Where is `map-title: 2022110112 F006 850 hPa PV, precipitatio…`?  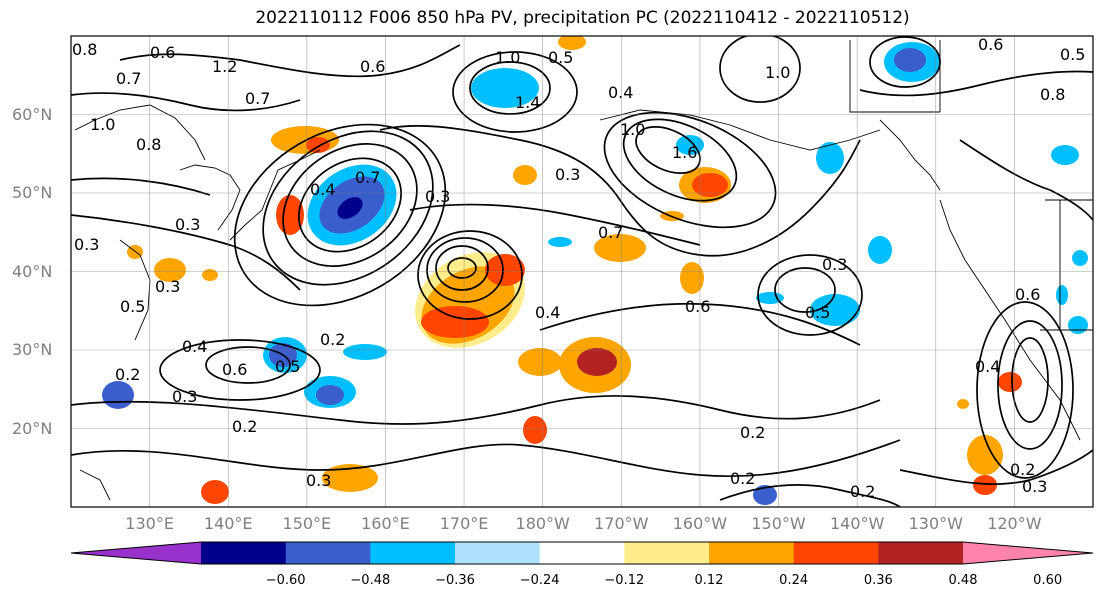 map-title: 2022110112 F006 850 hPa PV, precipitatio… is located at coordinates (582, 18).